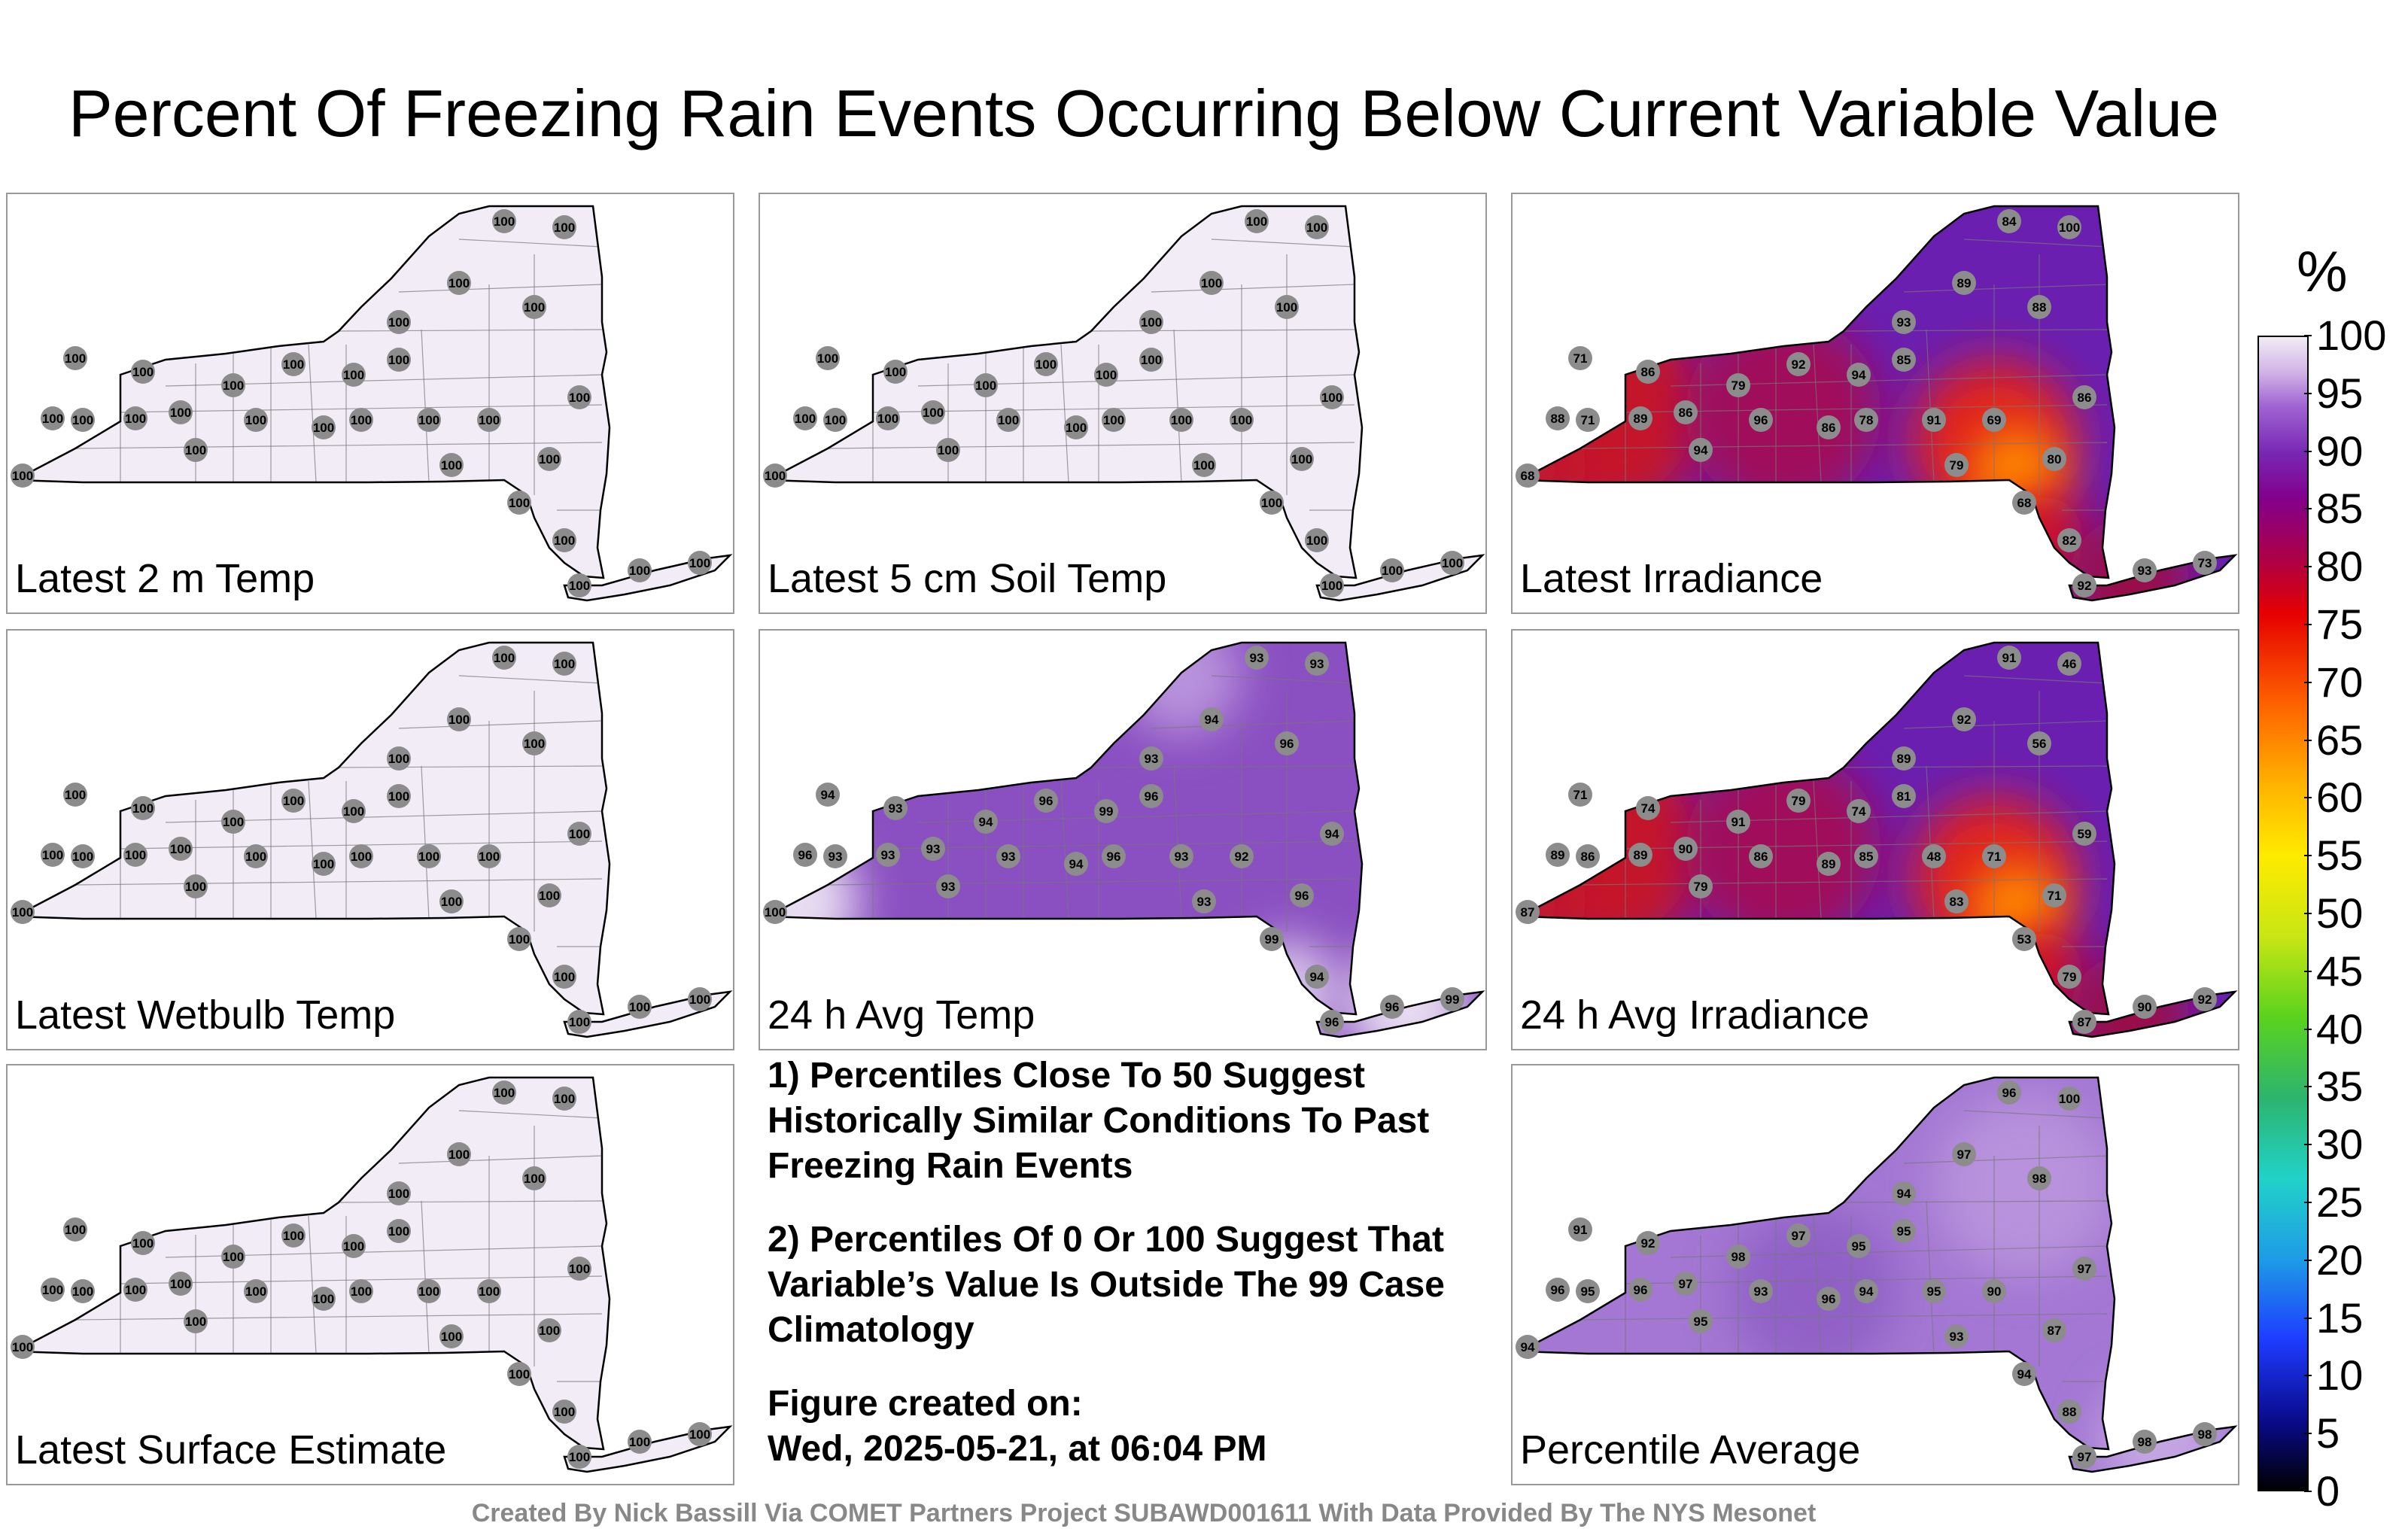  I want to click on station-value: 92, so click(2085, 586).